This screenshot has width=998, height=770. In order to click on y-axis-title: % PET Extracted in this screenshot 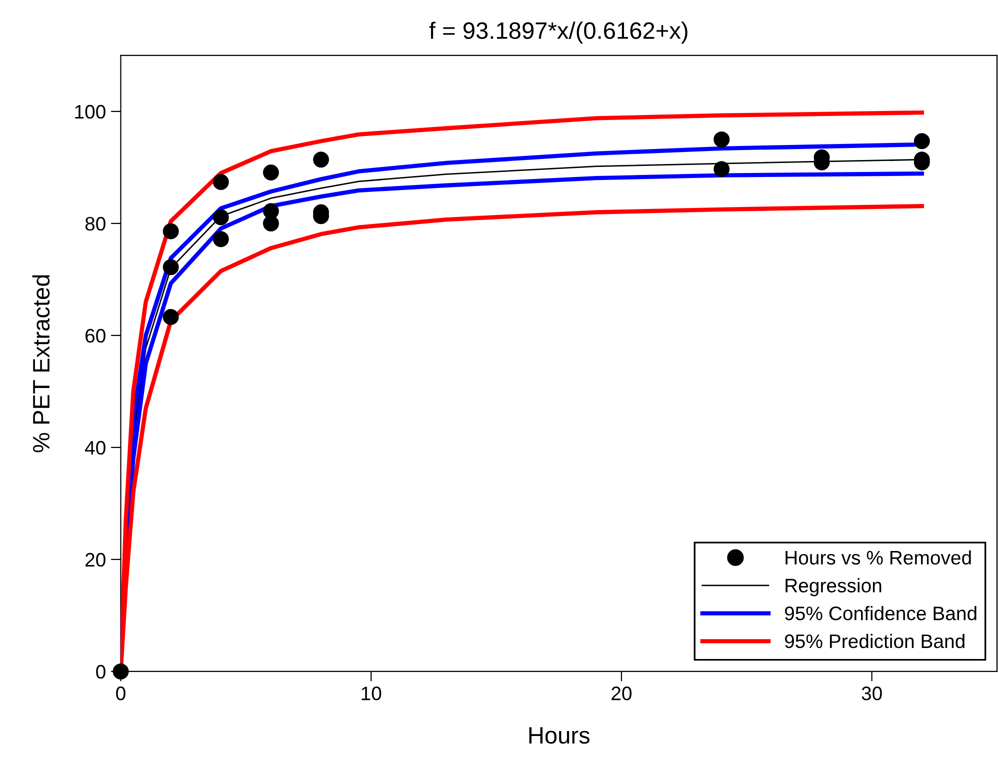, I will do `click(41, 363)`.